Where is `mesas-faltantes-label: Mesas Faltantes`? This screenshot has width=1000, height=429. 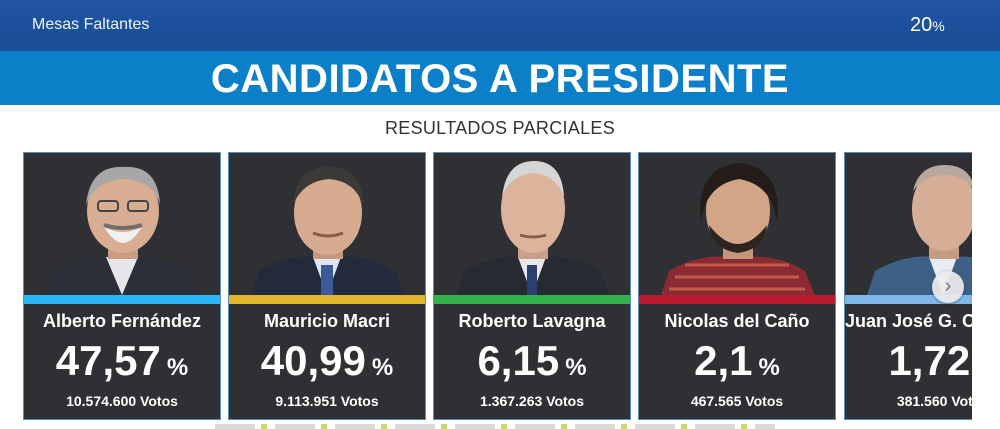 mesas-faltantes-label: Mesas Faltantes is located at coordinates (91, 24).